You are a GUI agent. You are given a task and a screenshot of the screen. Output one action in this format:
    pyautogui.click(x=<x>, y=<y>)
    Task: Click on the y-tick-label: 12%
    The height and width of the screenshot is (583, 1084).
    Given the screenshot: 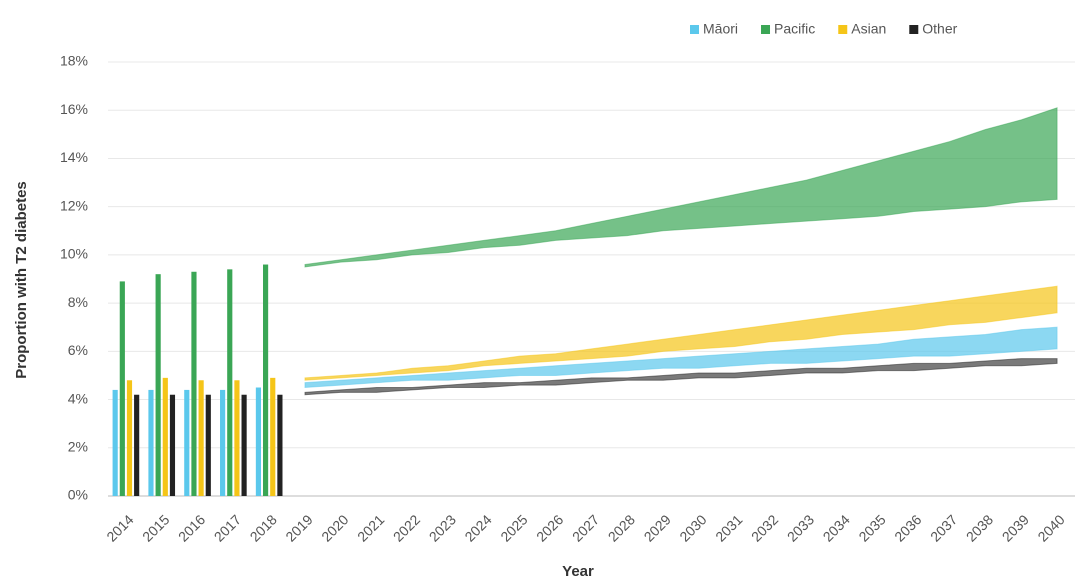 What is the action you would take?
    pyautogui.click(x=74, y=205)
    